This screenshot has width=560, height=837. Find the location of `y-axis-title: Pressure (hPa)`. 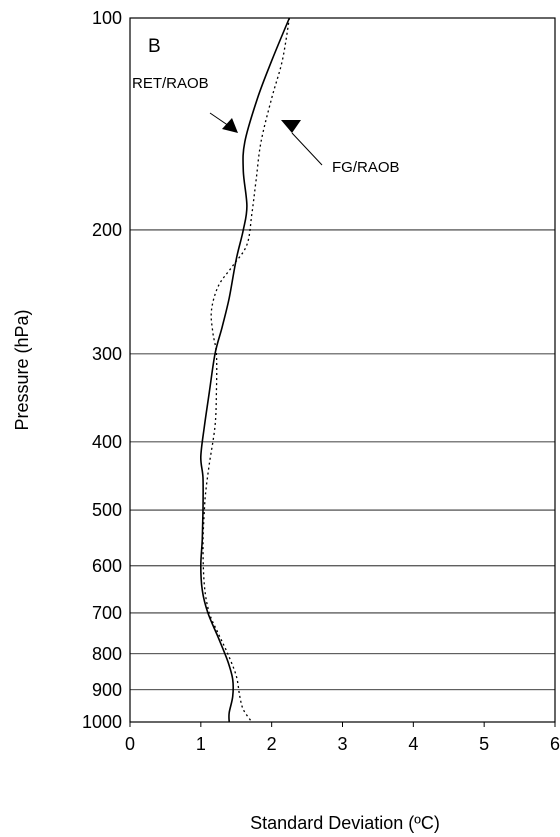

y-axis-title: Pressure (hPa) is located at coordinates (22, 369).